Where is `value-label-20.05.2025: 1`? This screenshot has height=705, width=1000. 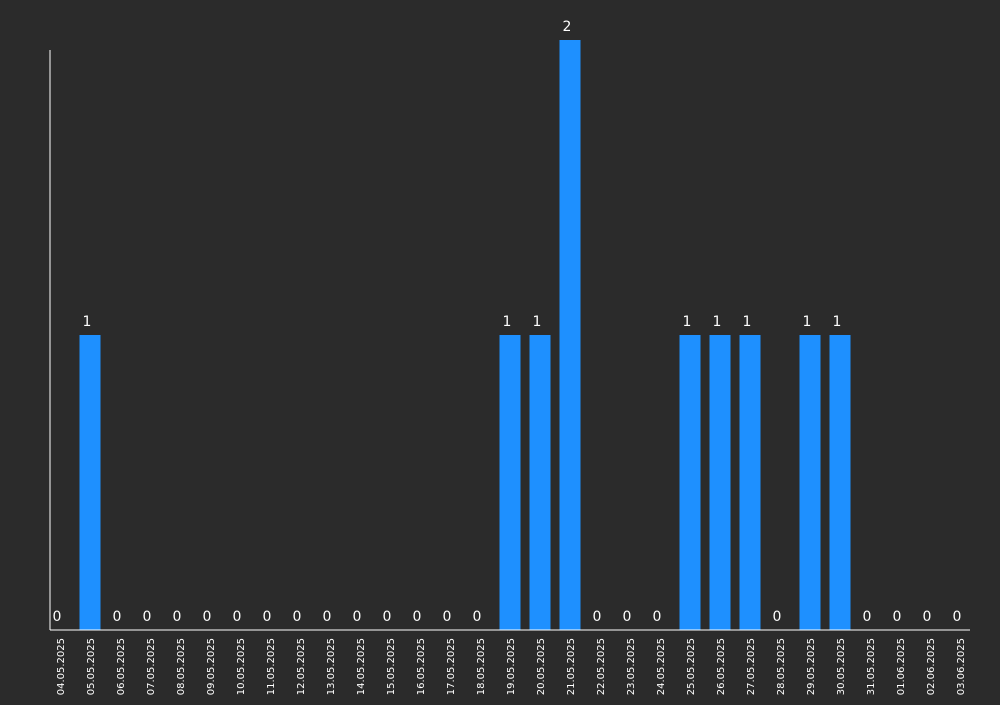 value-label-20.05.2025: 1 is located at coordinates (537, 322).